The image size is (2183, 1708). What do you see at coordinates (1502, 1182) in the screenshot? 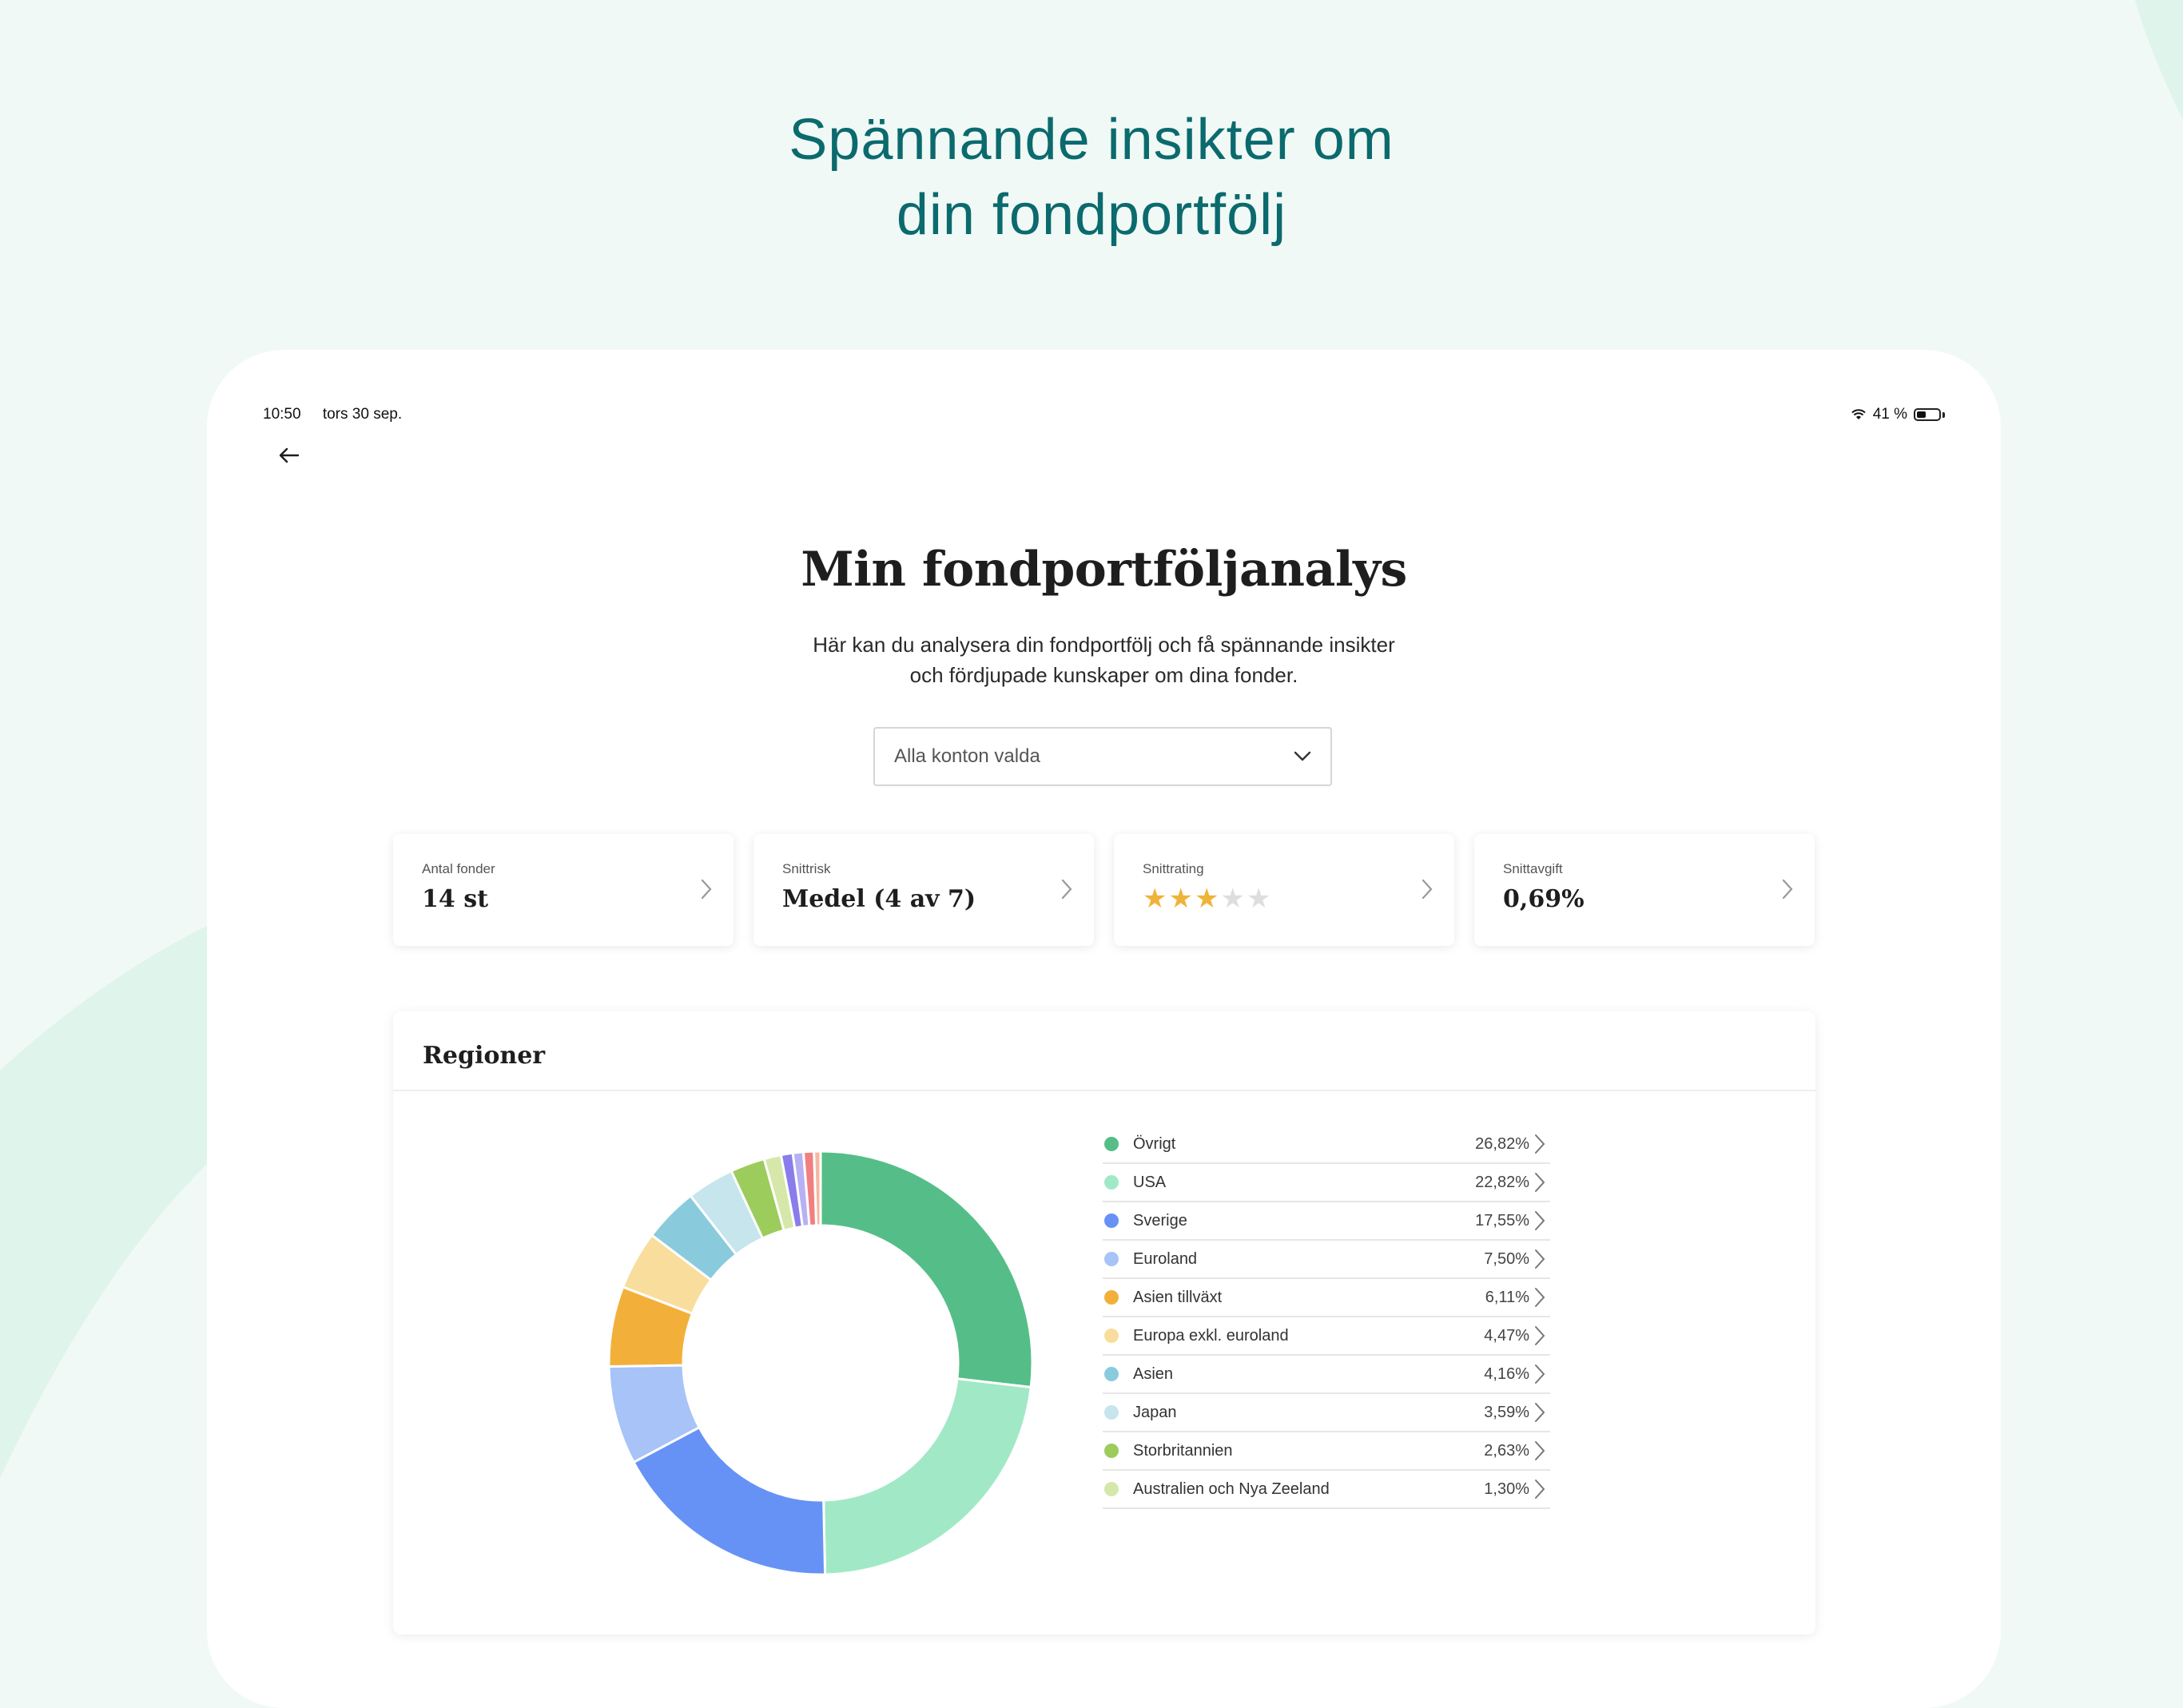
I see `legend-value: 22,82%` at bounding box center [1502, 1182].